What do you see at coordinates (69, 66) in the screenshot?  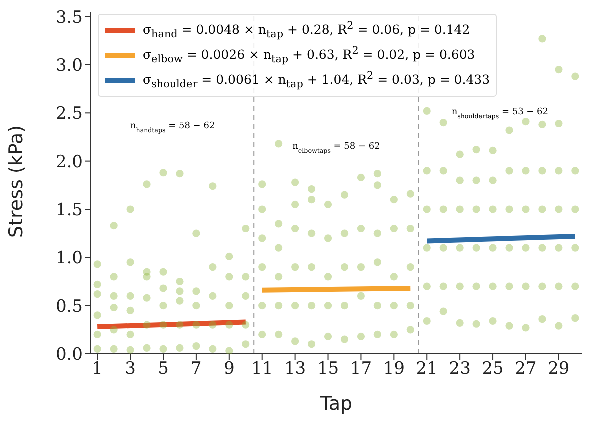 I see `y-tick-label: 3.0` at bounding box center [69, 66].